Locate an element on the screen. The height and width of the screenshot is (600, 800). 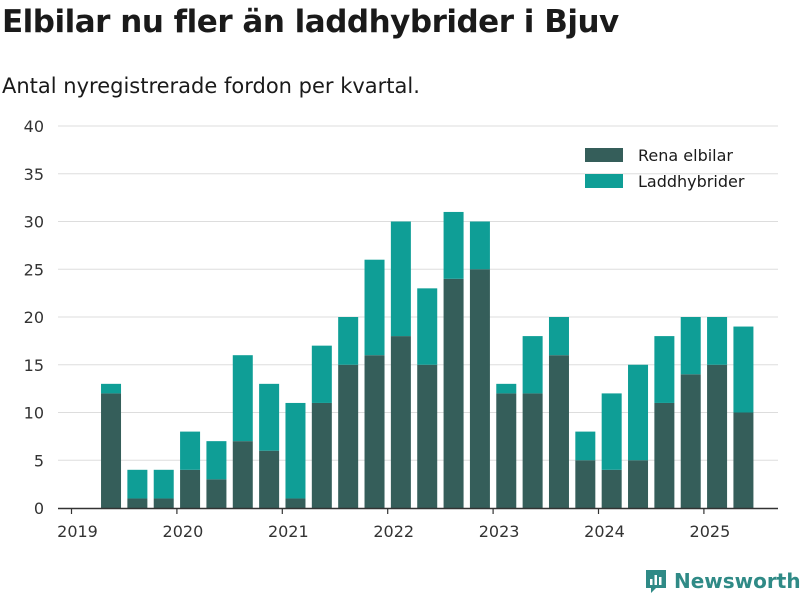
x-tick-label: 2019 is located at coordinates (77, 531).